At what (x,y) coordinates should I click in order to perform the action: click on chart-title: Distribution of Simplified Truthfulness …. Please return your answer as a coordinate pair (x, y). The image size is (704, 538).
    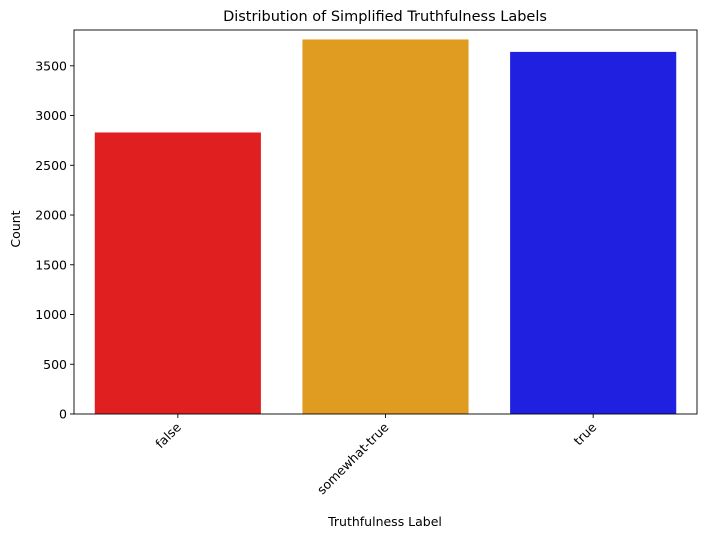
    Looking at the image, I should click on (385, 17).